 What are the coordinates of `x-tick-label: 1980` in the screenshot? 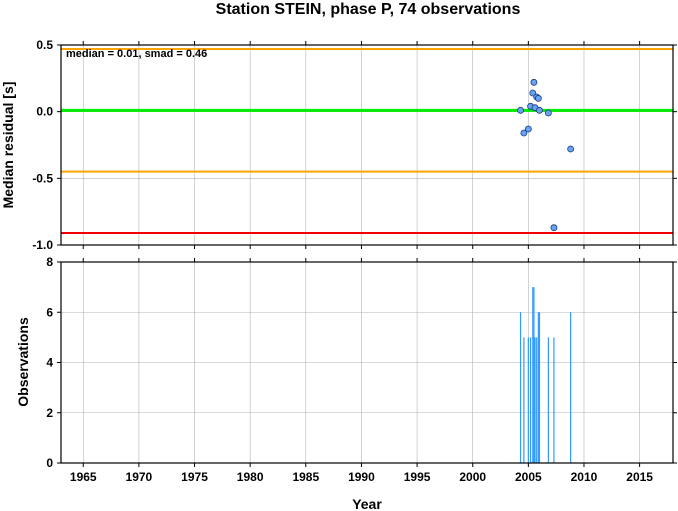 It's located at (250, 477).